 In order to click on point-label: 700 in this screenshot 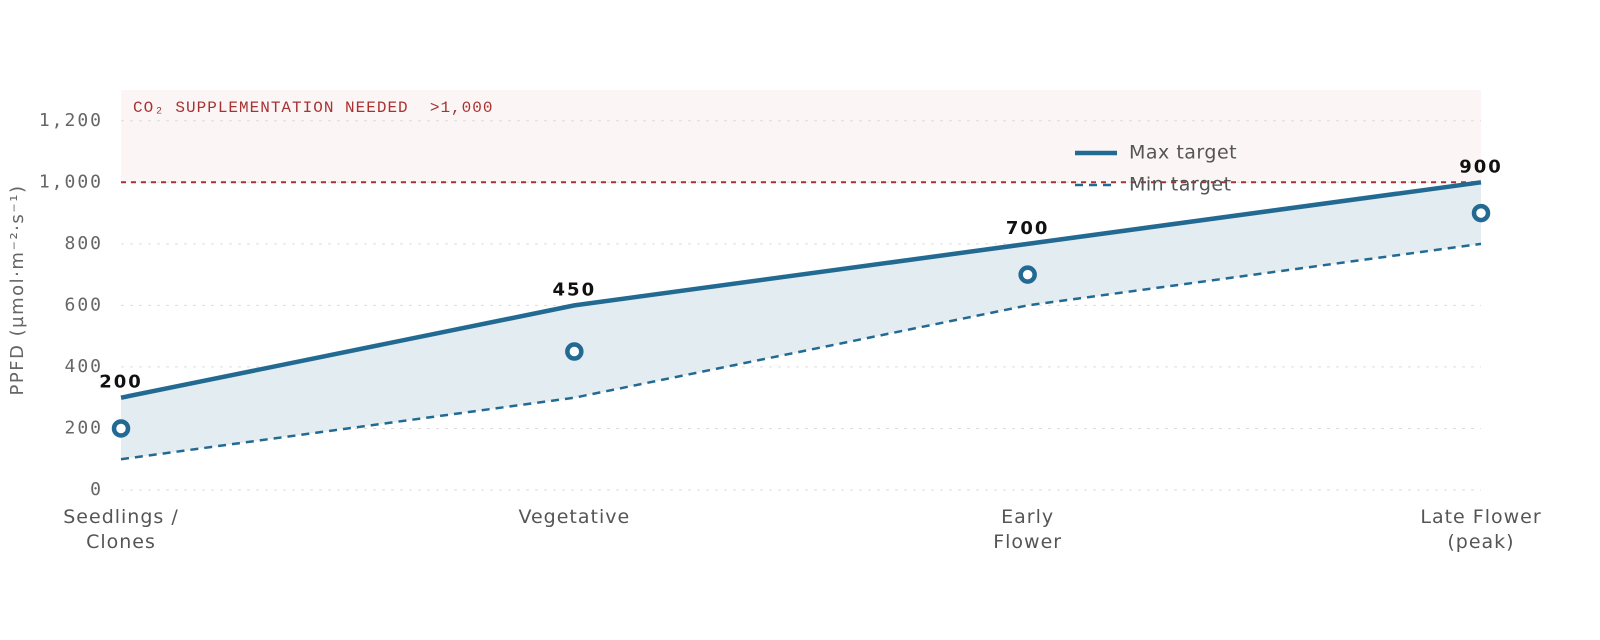, I will do `click(1028, 228)`.